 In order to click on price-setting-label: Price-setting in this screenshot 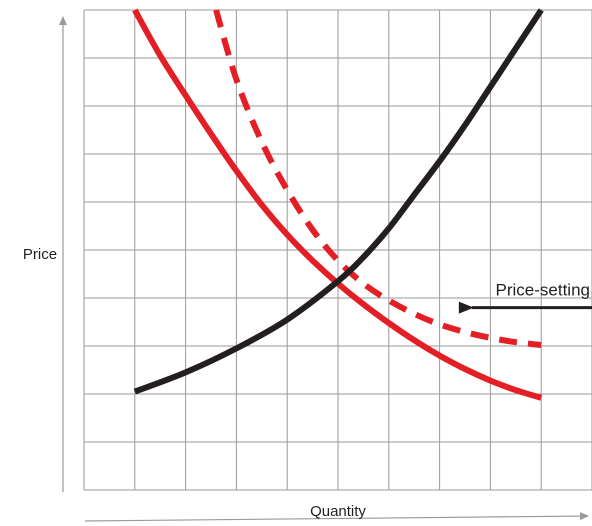, I will do `click(543, 290)`.